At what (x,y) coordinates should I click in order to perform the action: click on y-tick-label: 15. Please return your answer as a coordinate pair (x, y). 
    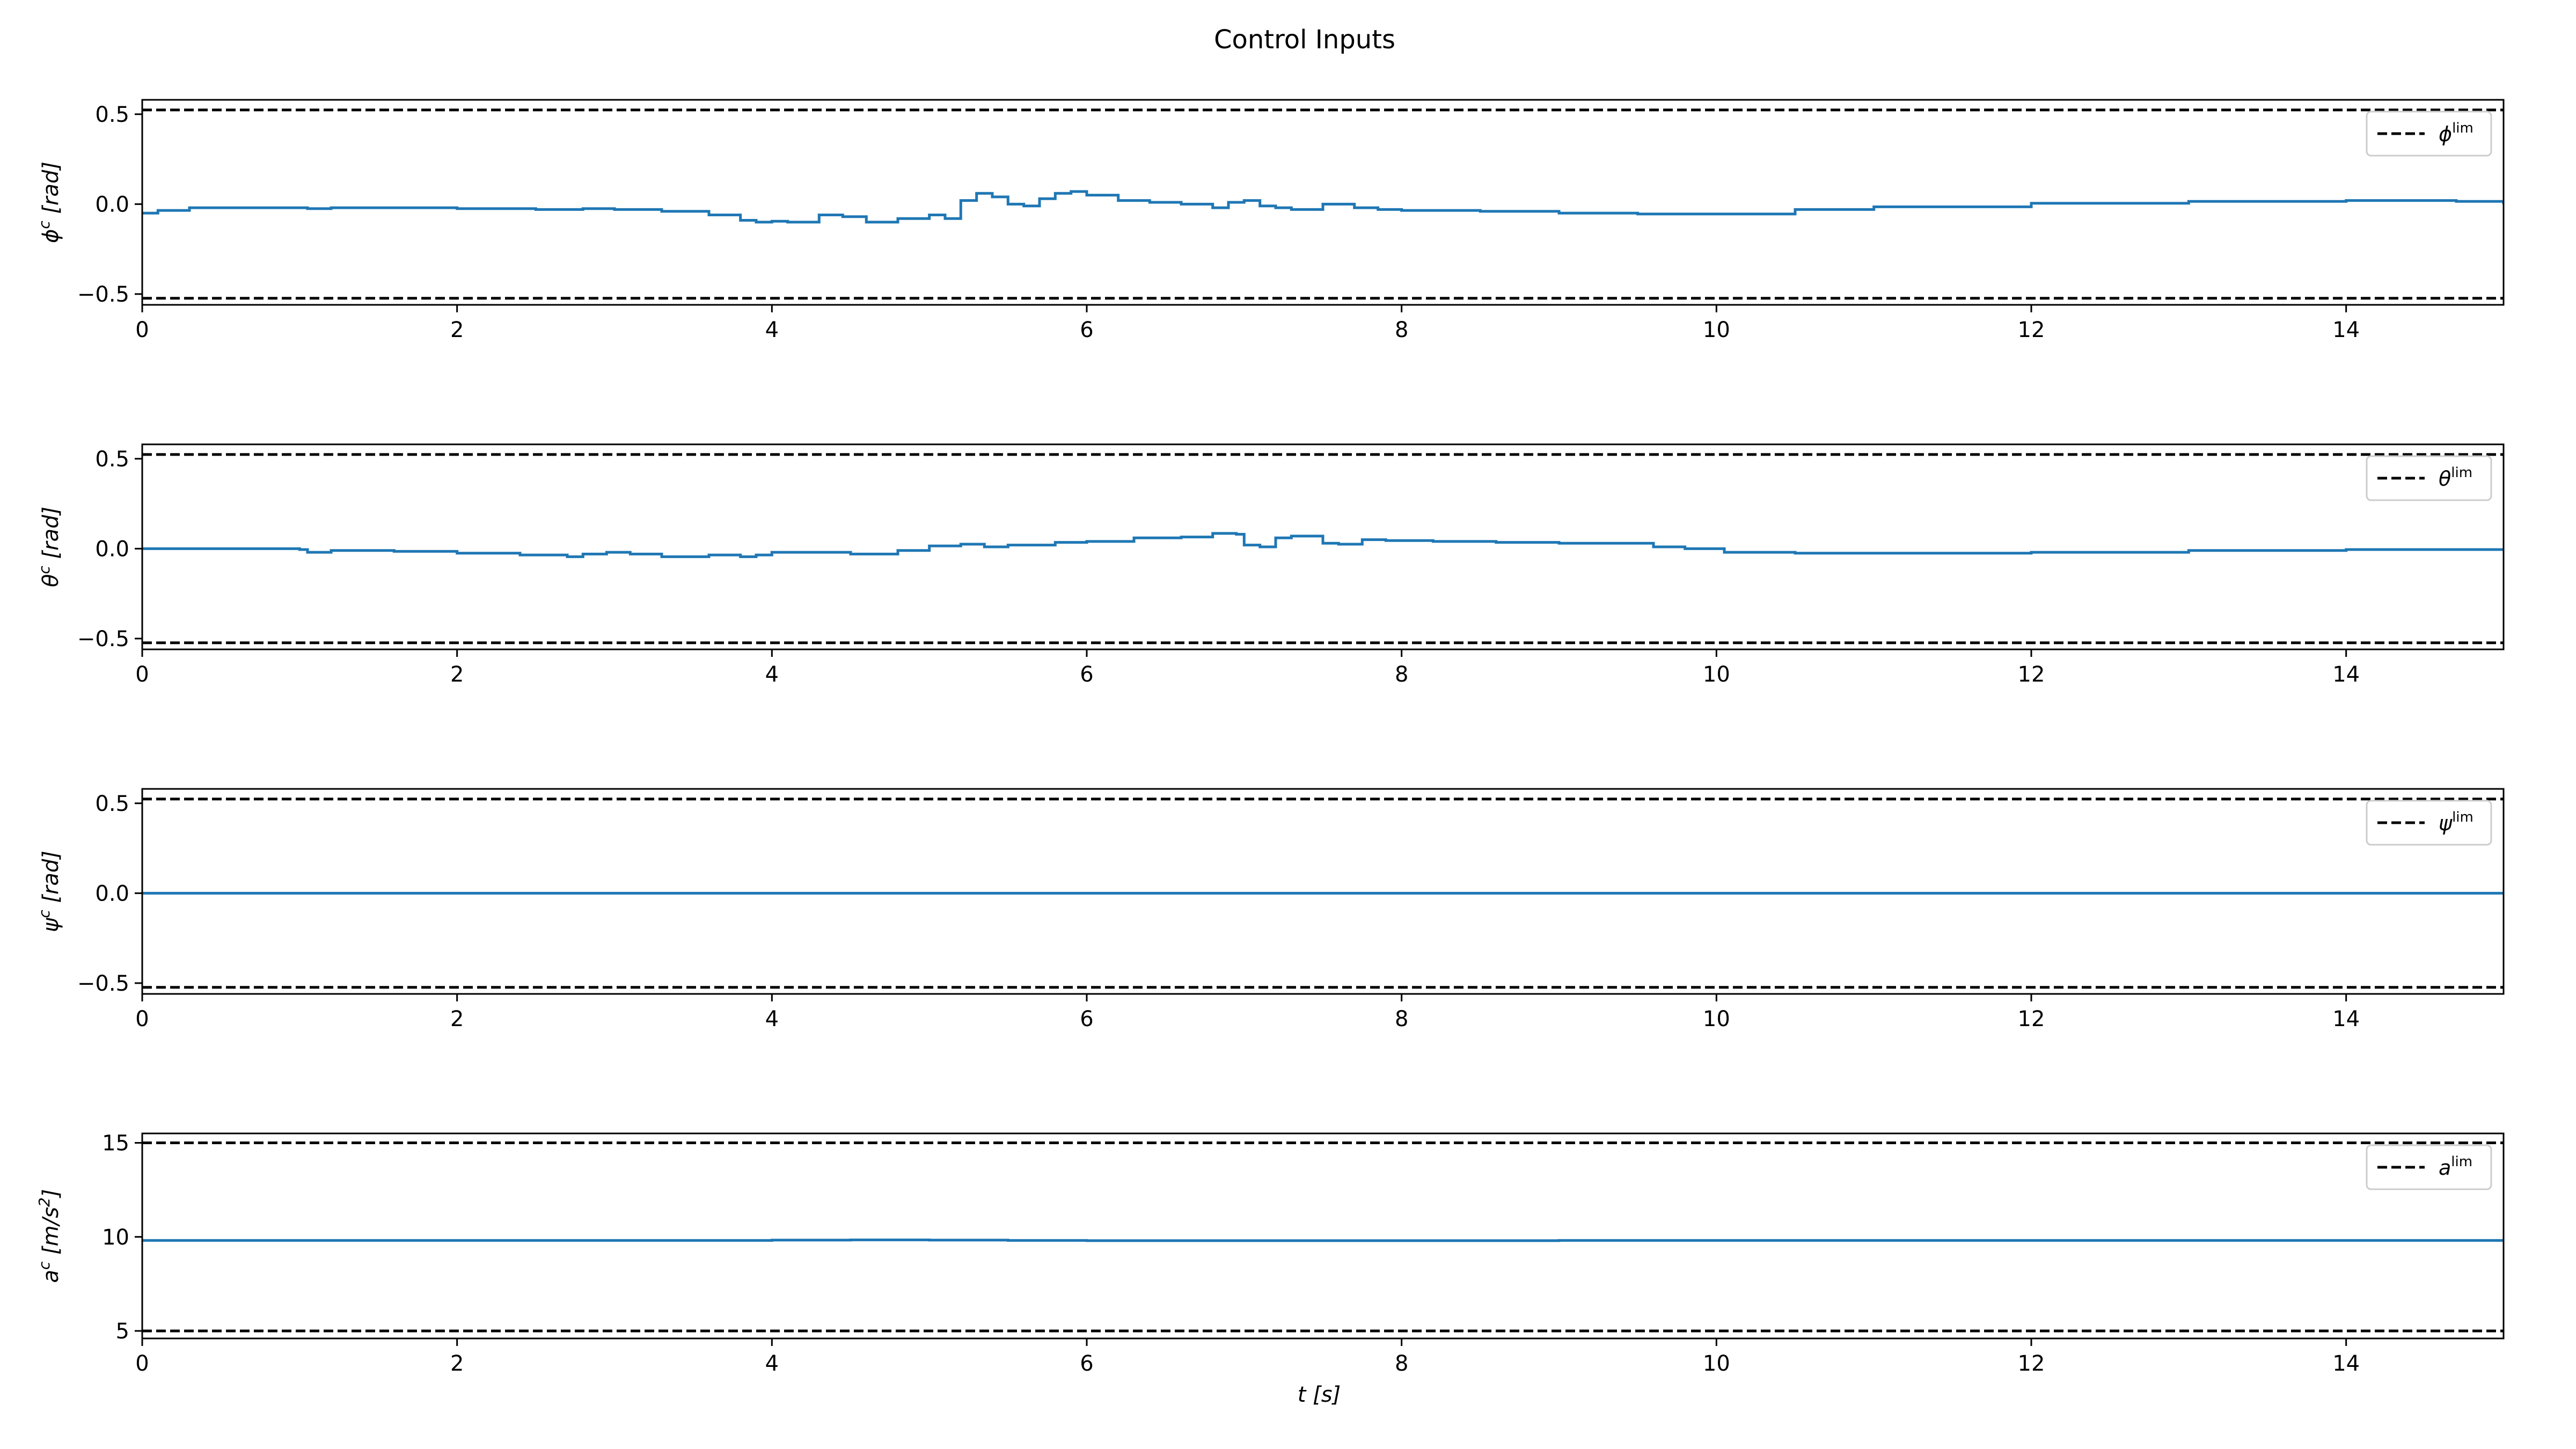
    Looking at the image, I should click on (115, 1143).